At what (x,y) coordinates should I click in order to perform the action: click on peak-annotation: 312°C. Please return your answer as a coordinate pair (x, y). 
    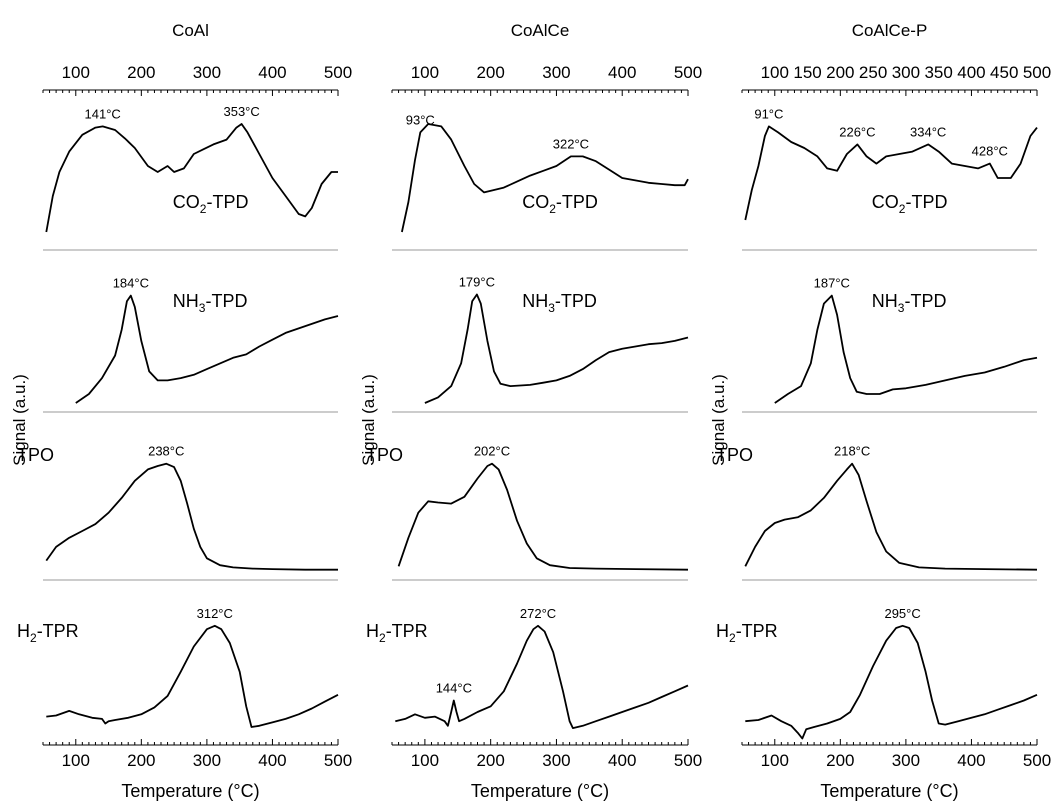
    Looking at the image, I should click on (215, 613).